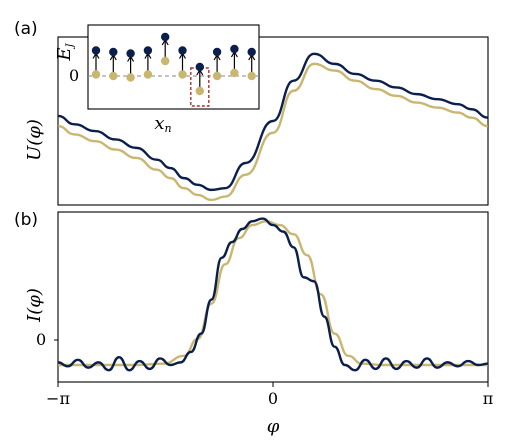 The image size is (520, 448). Describe the element at coordinates (74, 75) in the screenshot. I see `inset-ytick: 0` at that location.